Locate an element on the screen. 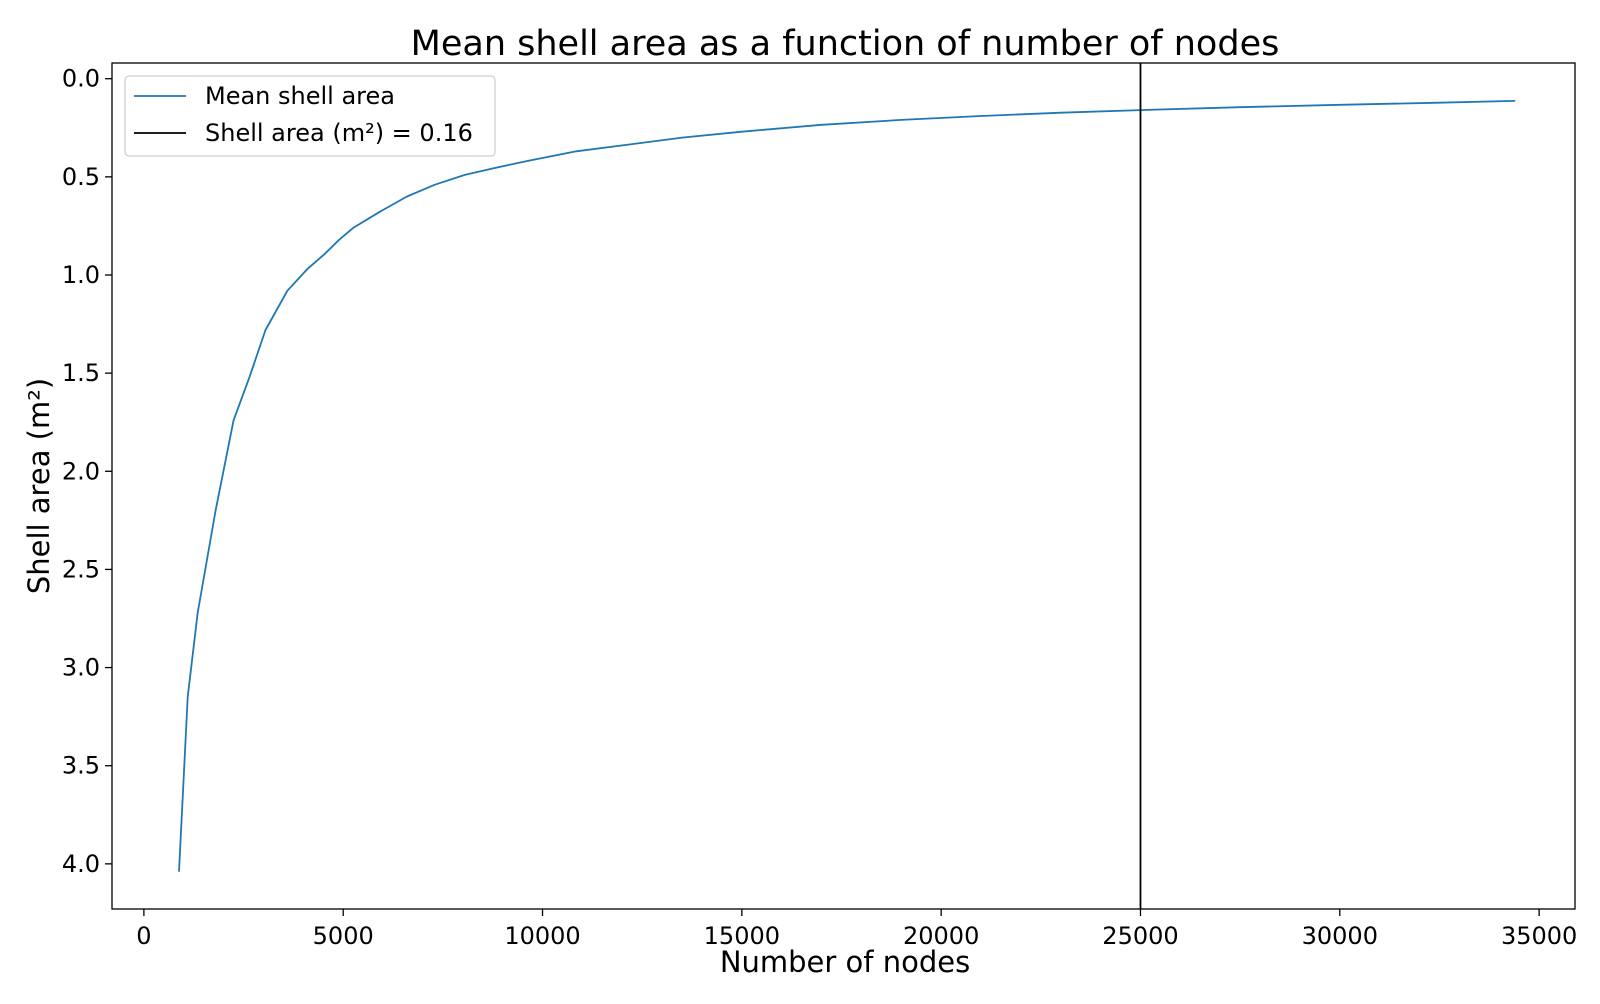 The height and width of the screenshot is (1004, 1600). legend-label-mean-shell-area: Mean shell area is located at coordinates (300, 96).